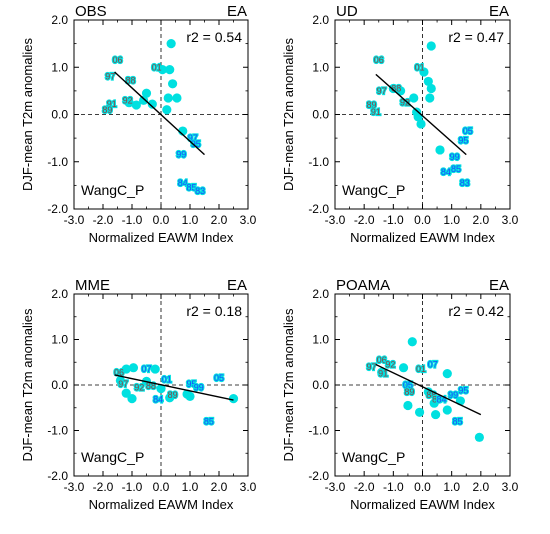 This screenshot has height=534, width=550. I want to click on year-label: 83, so click(465, 183).